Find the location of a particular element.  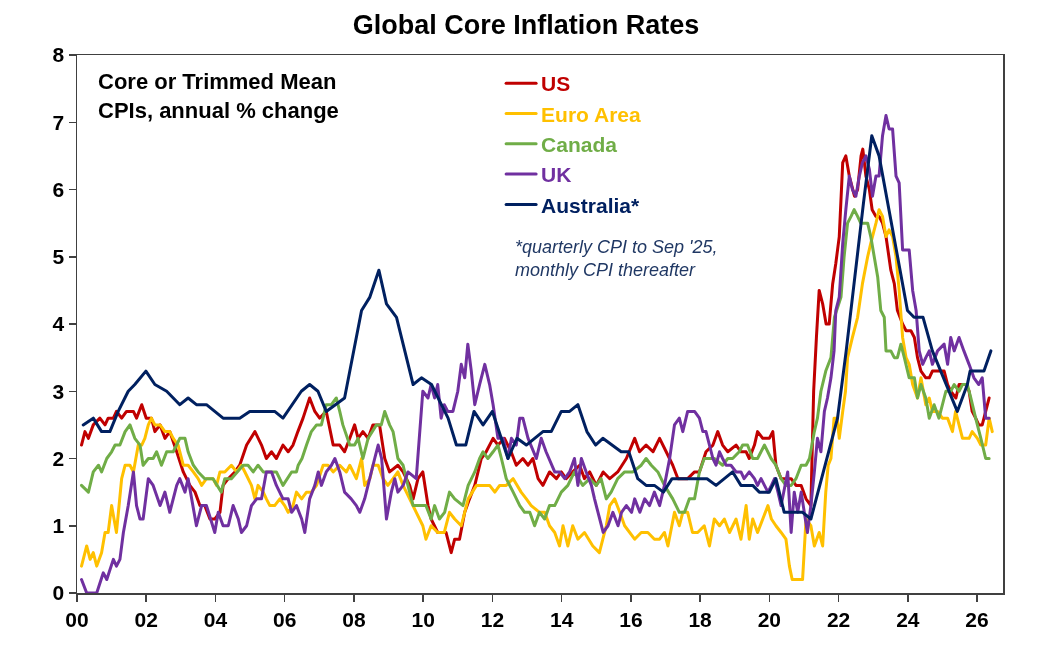

y-tick-label: 4 is located at coordinates (58, 324).